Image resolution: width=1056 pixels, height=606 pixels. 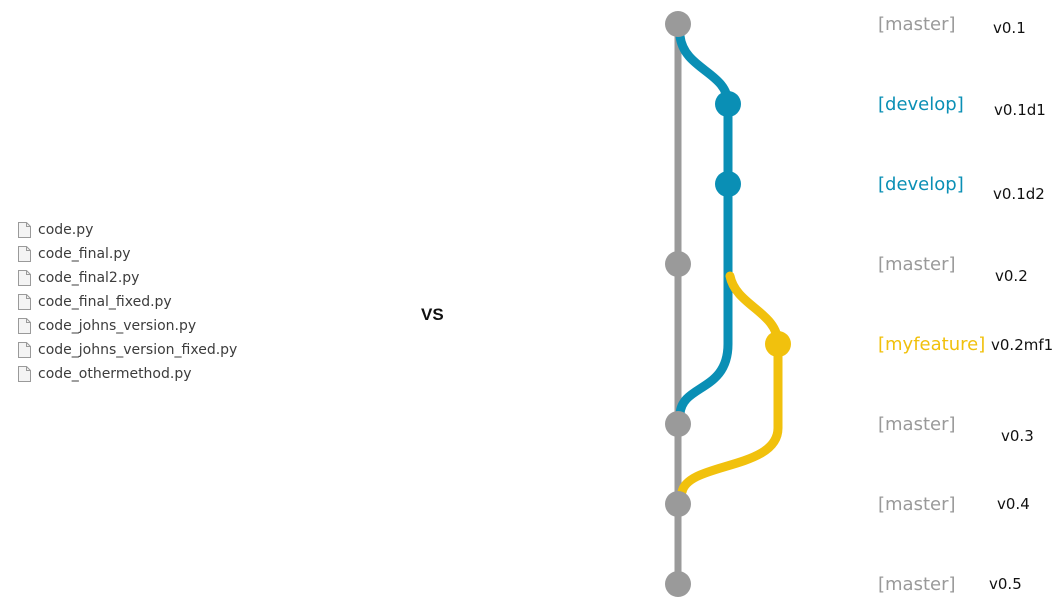 I want to click on version-label: v0.4, so click(x=1013, y=504).